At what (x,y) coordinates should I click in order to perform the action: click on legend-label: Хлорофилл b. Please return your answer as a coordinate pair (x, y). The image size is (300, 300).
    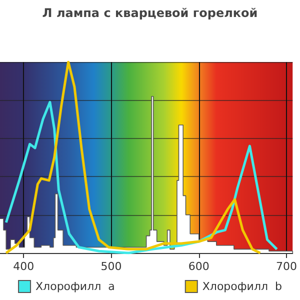
    Looking at the image, I should click on (242, 286).